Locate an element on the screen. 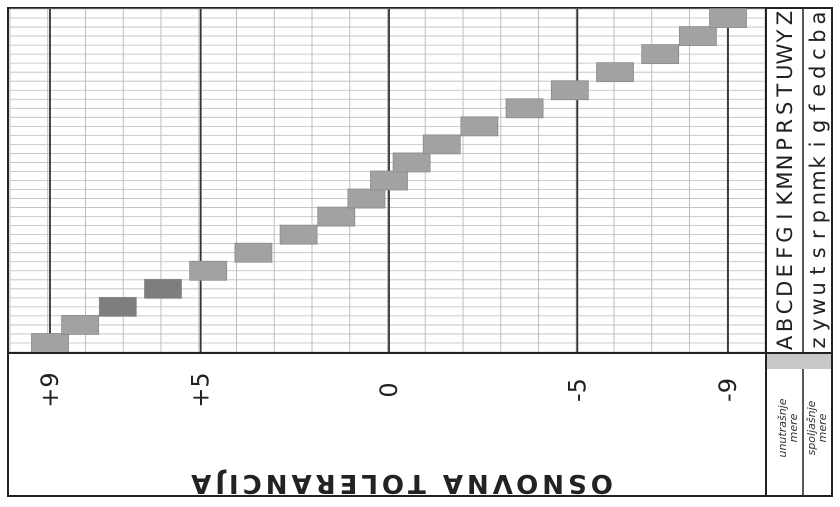 The width and height of the screenshot is (840, 507). outer-letter: i is located at coordinates (818, 144).